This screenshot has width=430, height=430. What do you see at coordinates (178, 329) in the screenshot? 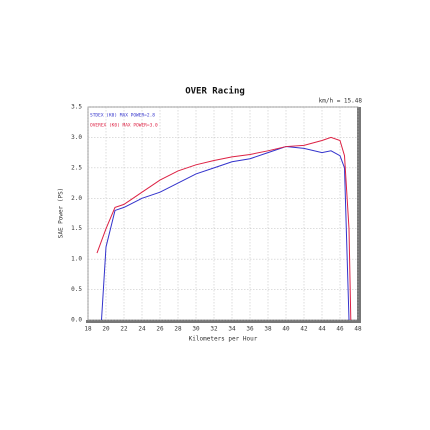
I see `x-tick-label: 28` at bounding box center [178, 329].